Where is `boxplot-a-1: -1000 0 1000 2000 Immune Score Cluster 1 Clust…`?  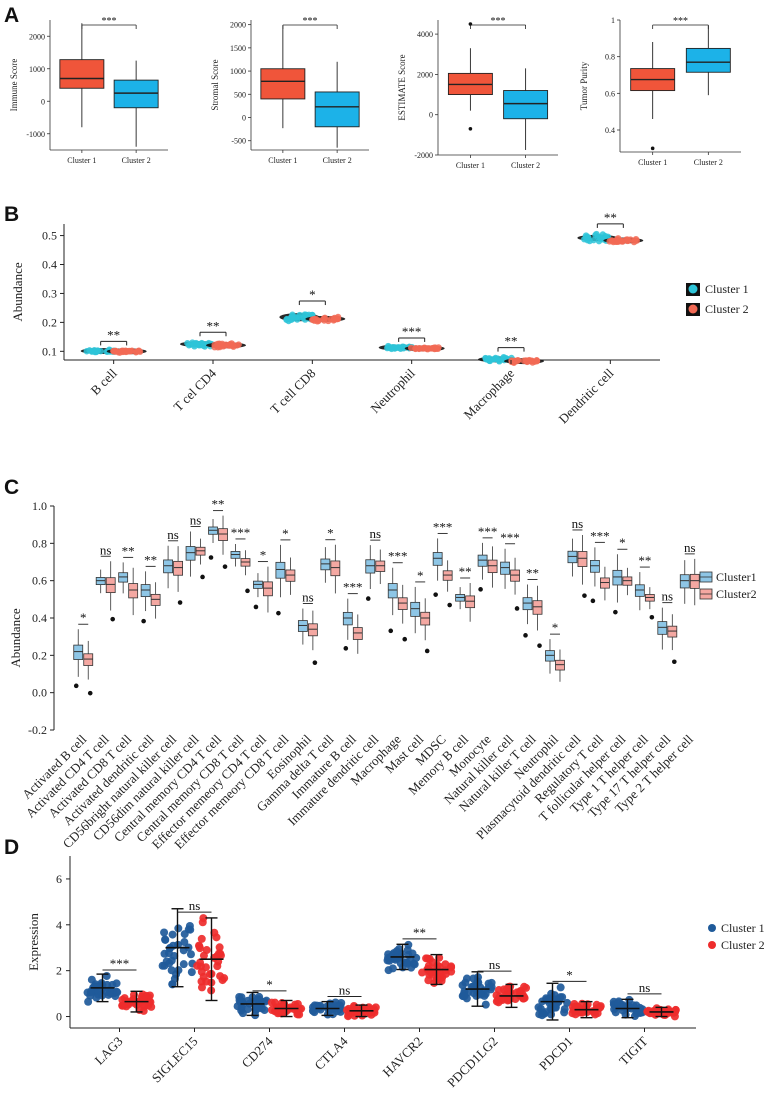
boxplot-a-1: -1000 0 1000 2000 Immune Score Cluster 1 Clust… is located at coordinates (88, 90).